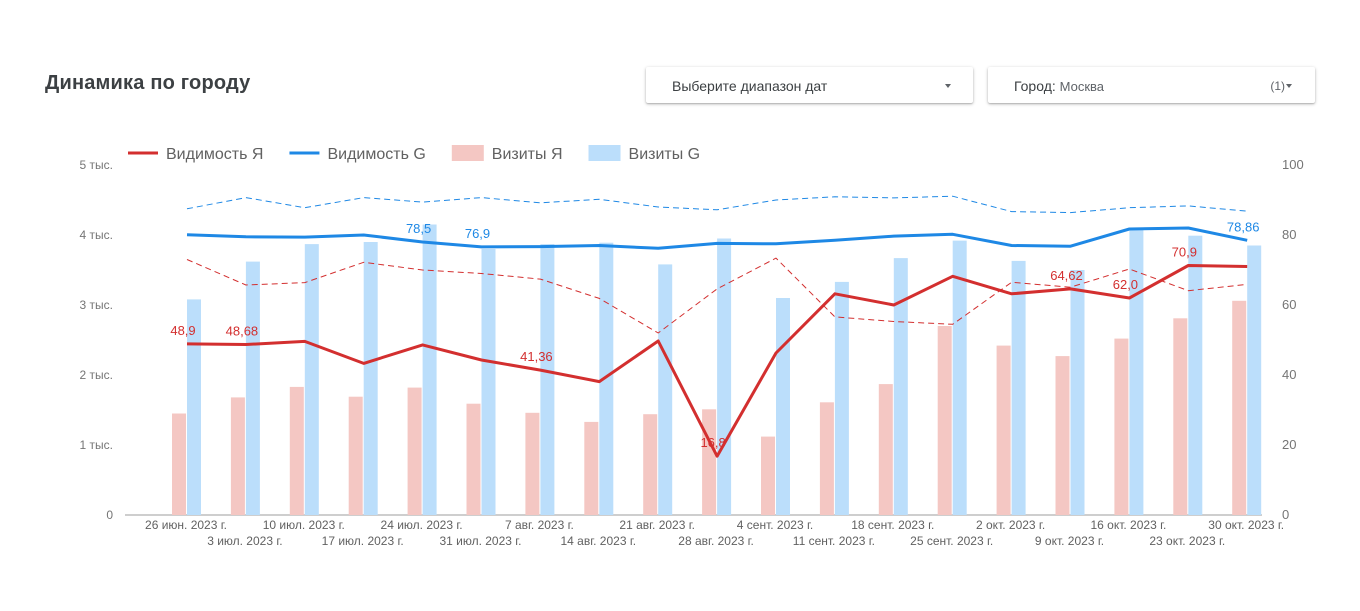 Image resolution: width=1360 pixels, height=611 pixels. Describe the element at coordinates (148, 83) in the screenshot. I see `chart-title: Динамика по городу` at that location.